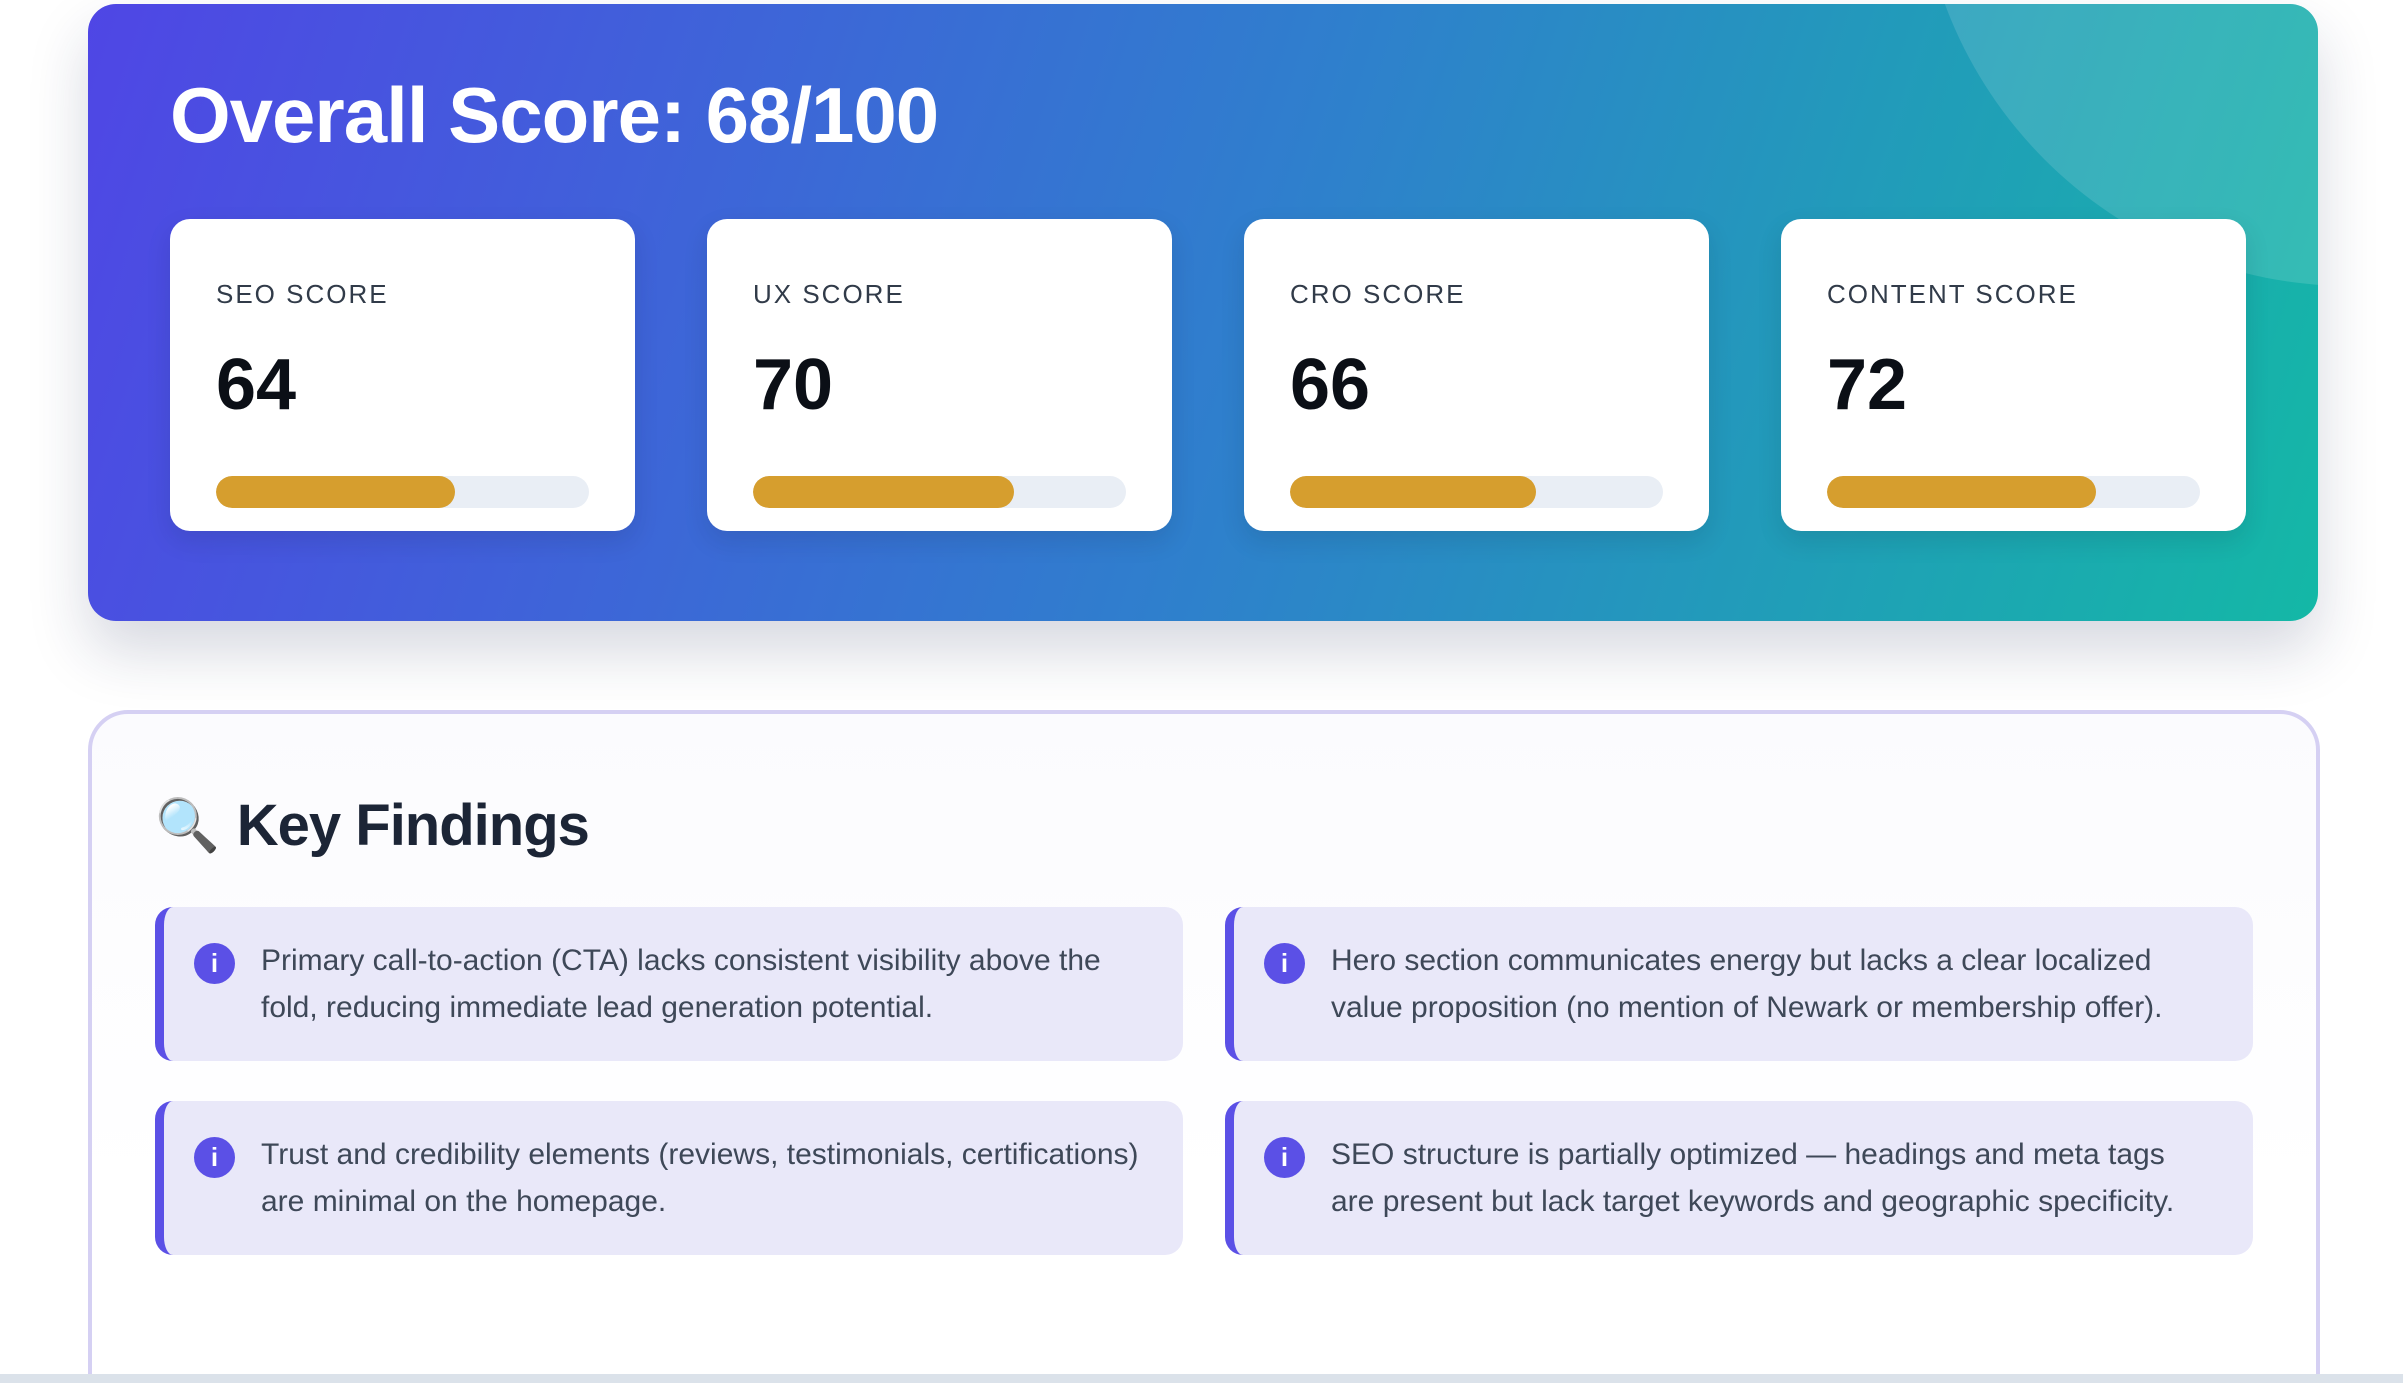 This screenshot has width=2403, height=1383. Describe the element at coordinates (1201, 1378) in the screenshot. I see `next-section-edge` at that location.